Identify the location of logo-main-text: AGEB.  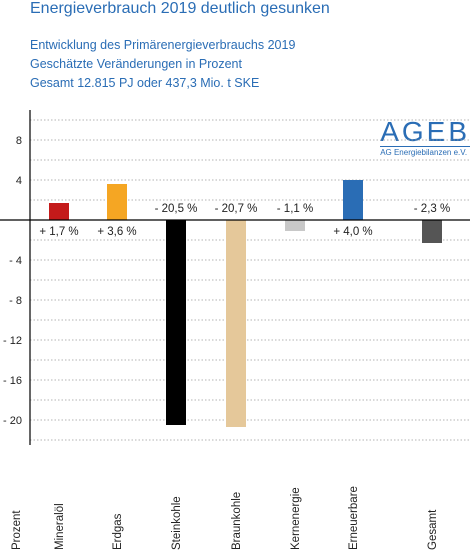
(425, 131).